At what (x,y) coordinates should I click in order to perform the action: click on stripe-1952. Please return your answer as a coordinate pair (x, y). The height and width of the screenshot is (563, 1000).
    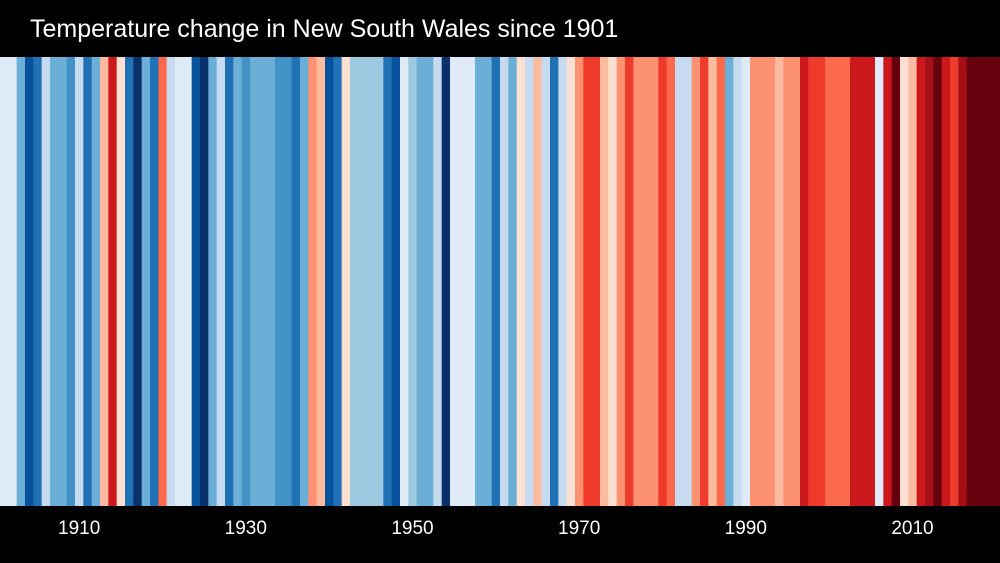
    Looking at the image, I should click on (429, 281).